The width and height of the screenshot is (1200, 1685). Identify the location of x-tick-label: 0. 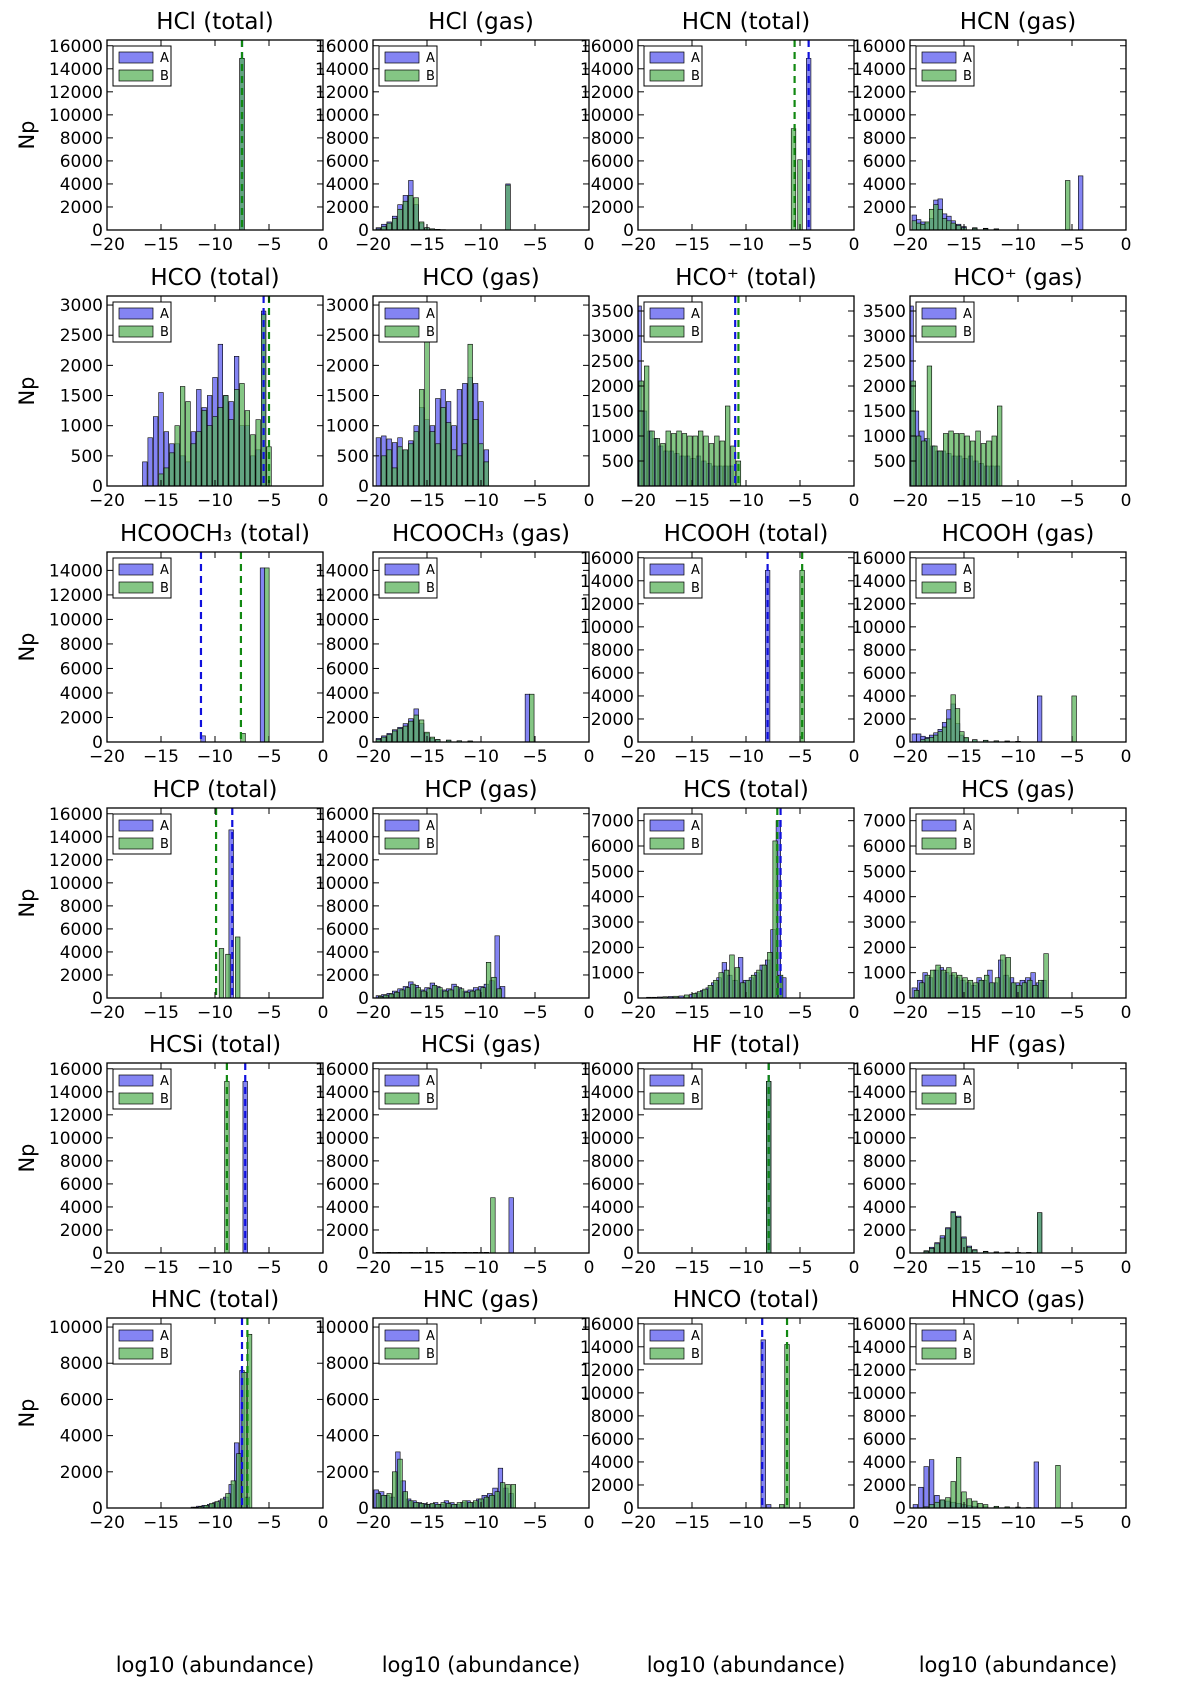
(1126, 245).